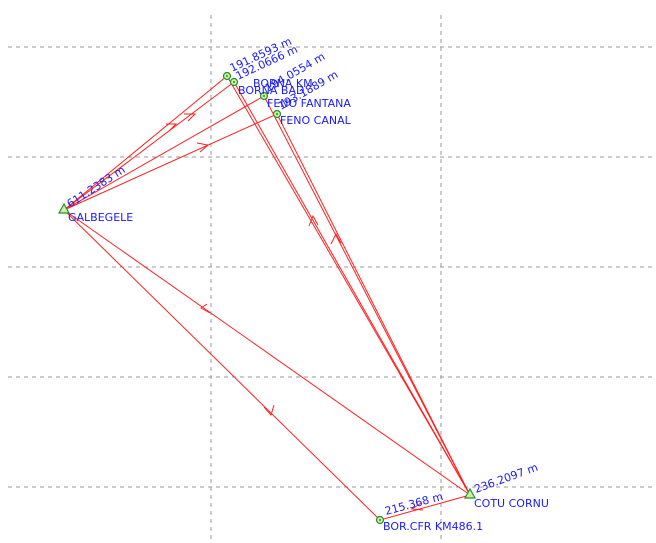 The image size is (656, 543). What do you see at coordinates (309, 103) in the screenshot?
I see `label-fenofantana: FENO FANTANA` at bounding box center [309, 103].